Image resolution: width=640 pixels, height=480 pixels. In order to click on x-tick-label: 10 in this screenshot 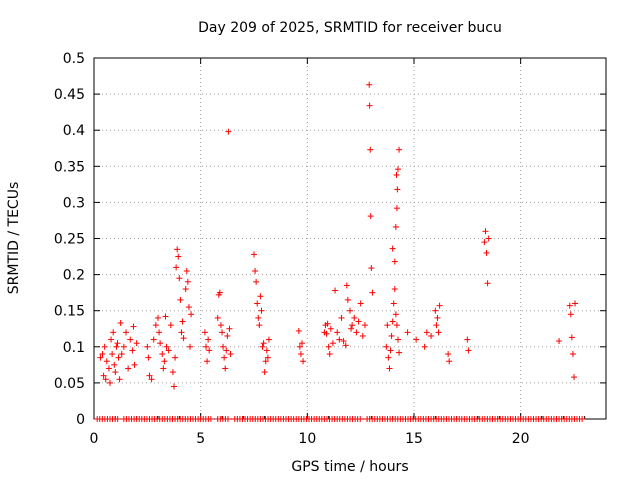, I will do `click(307, 439)`.